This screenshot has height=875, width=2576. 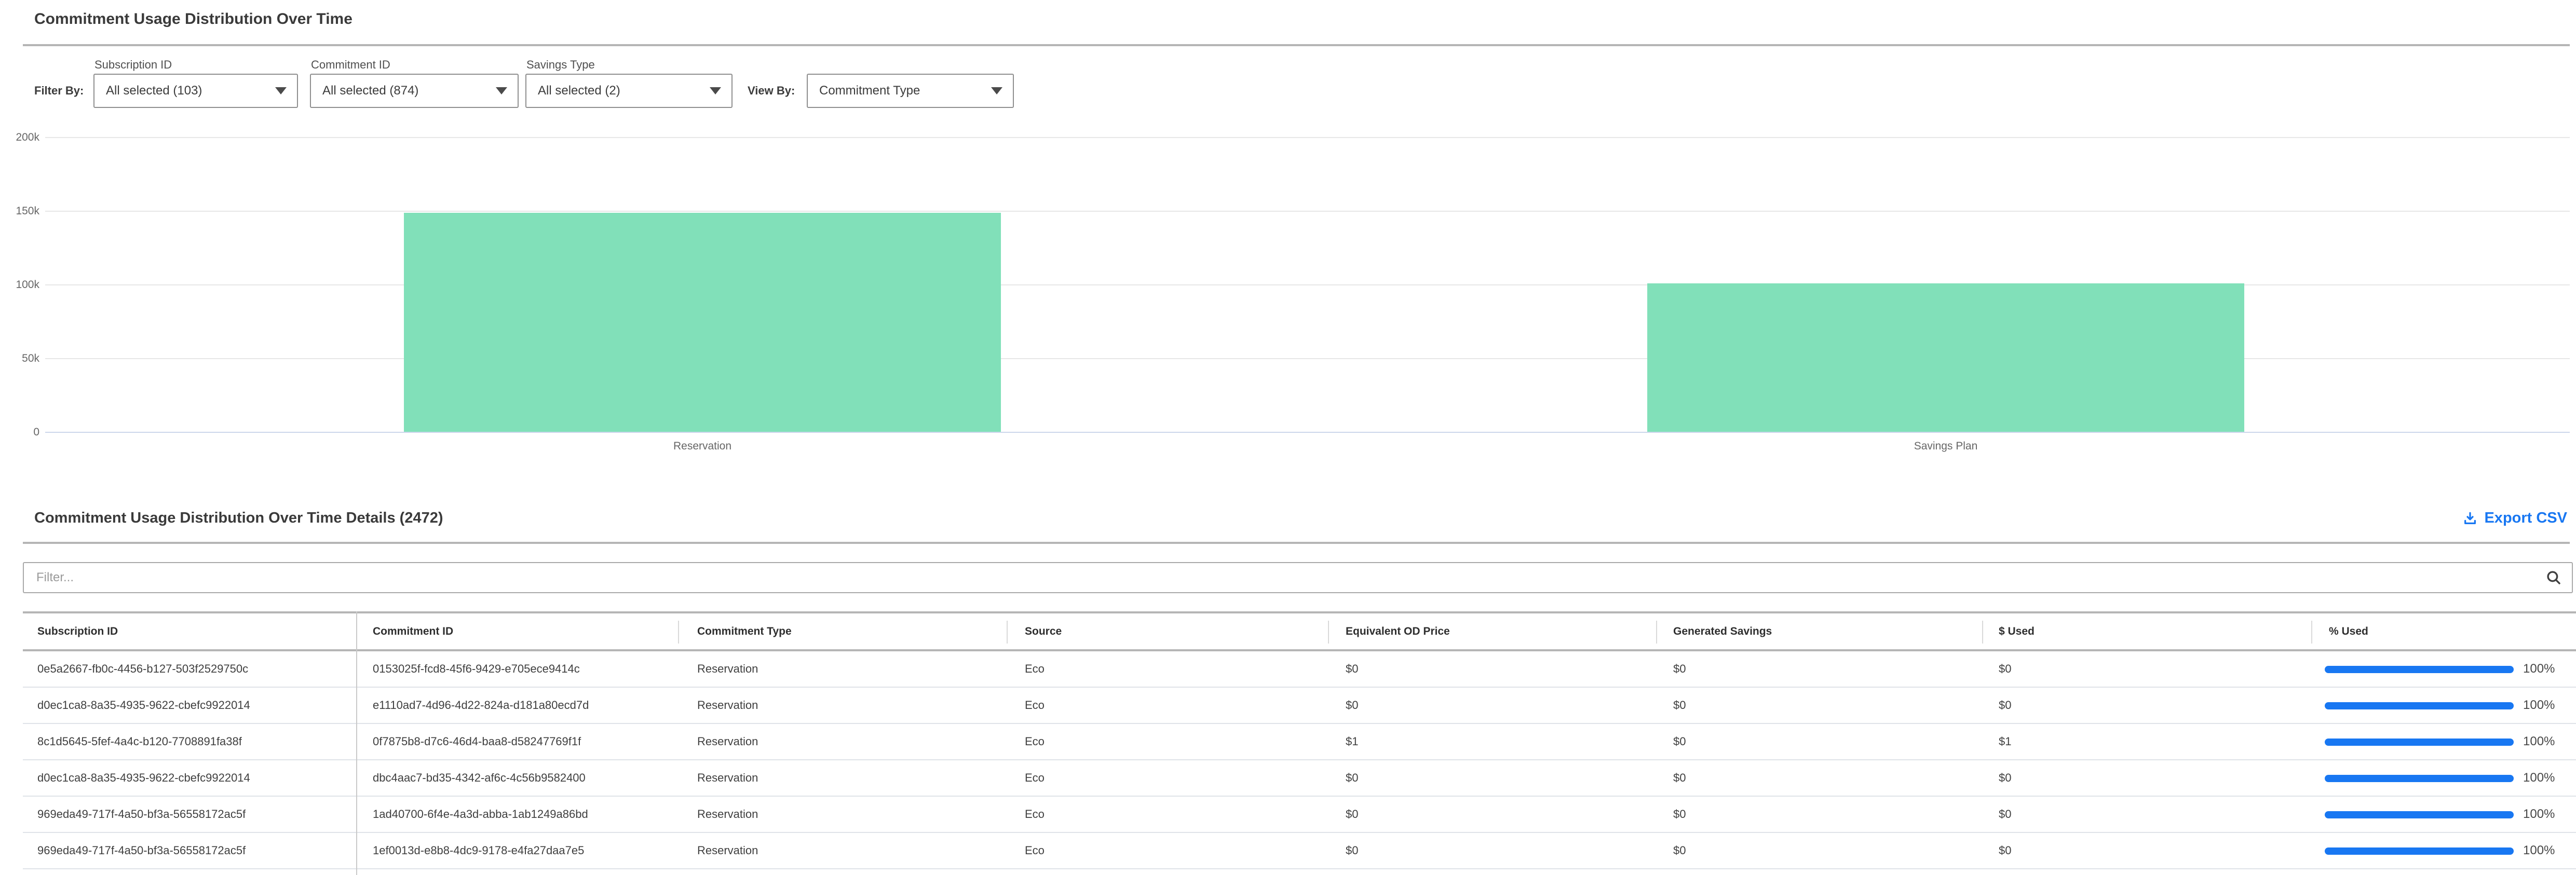 I want to click on savings-type-dropdown-value: All selected (2), so click(x=579, y=91).